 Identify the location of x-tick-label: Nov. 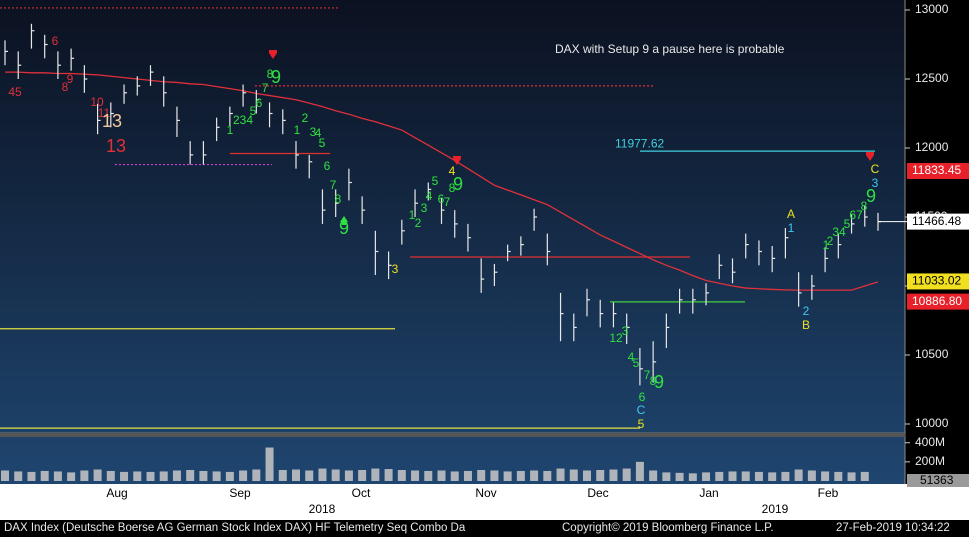
(485, 493).